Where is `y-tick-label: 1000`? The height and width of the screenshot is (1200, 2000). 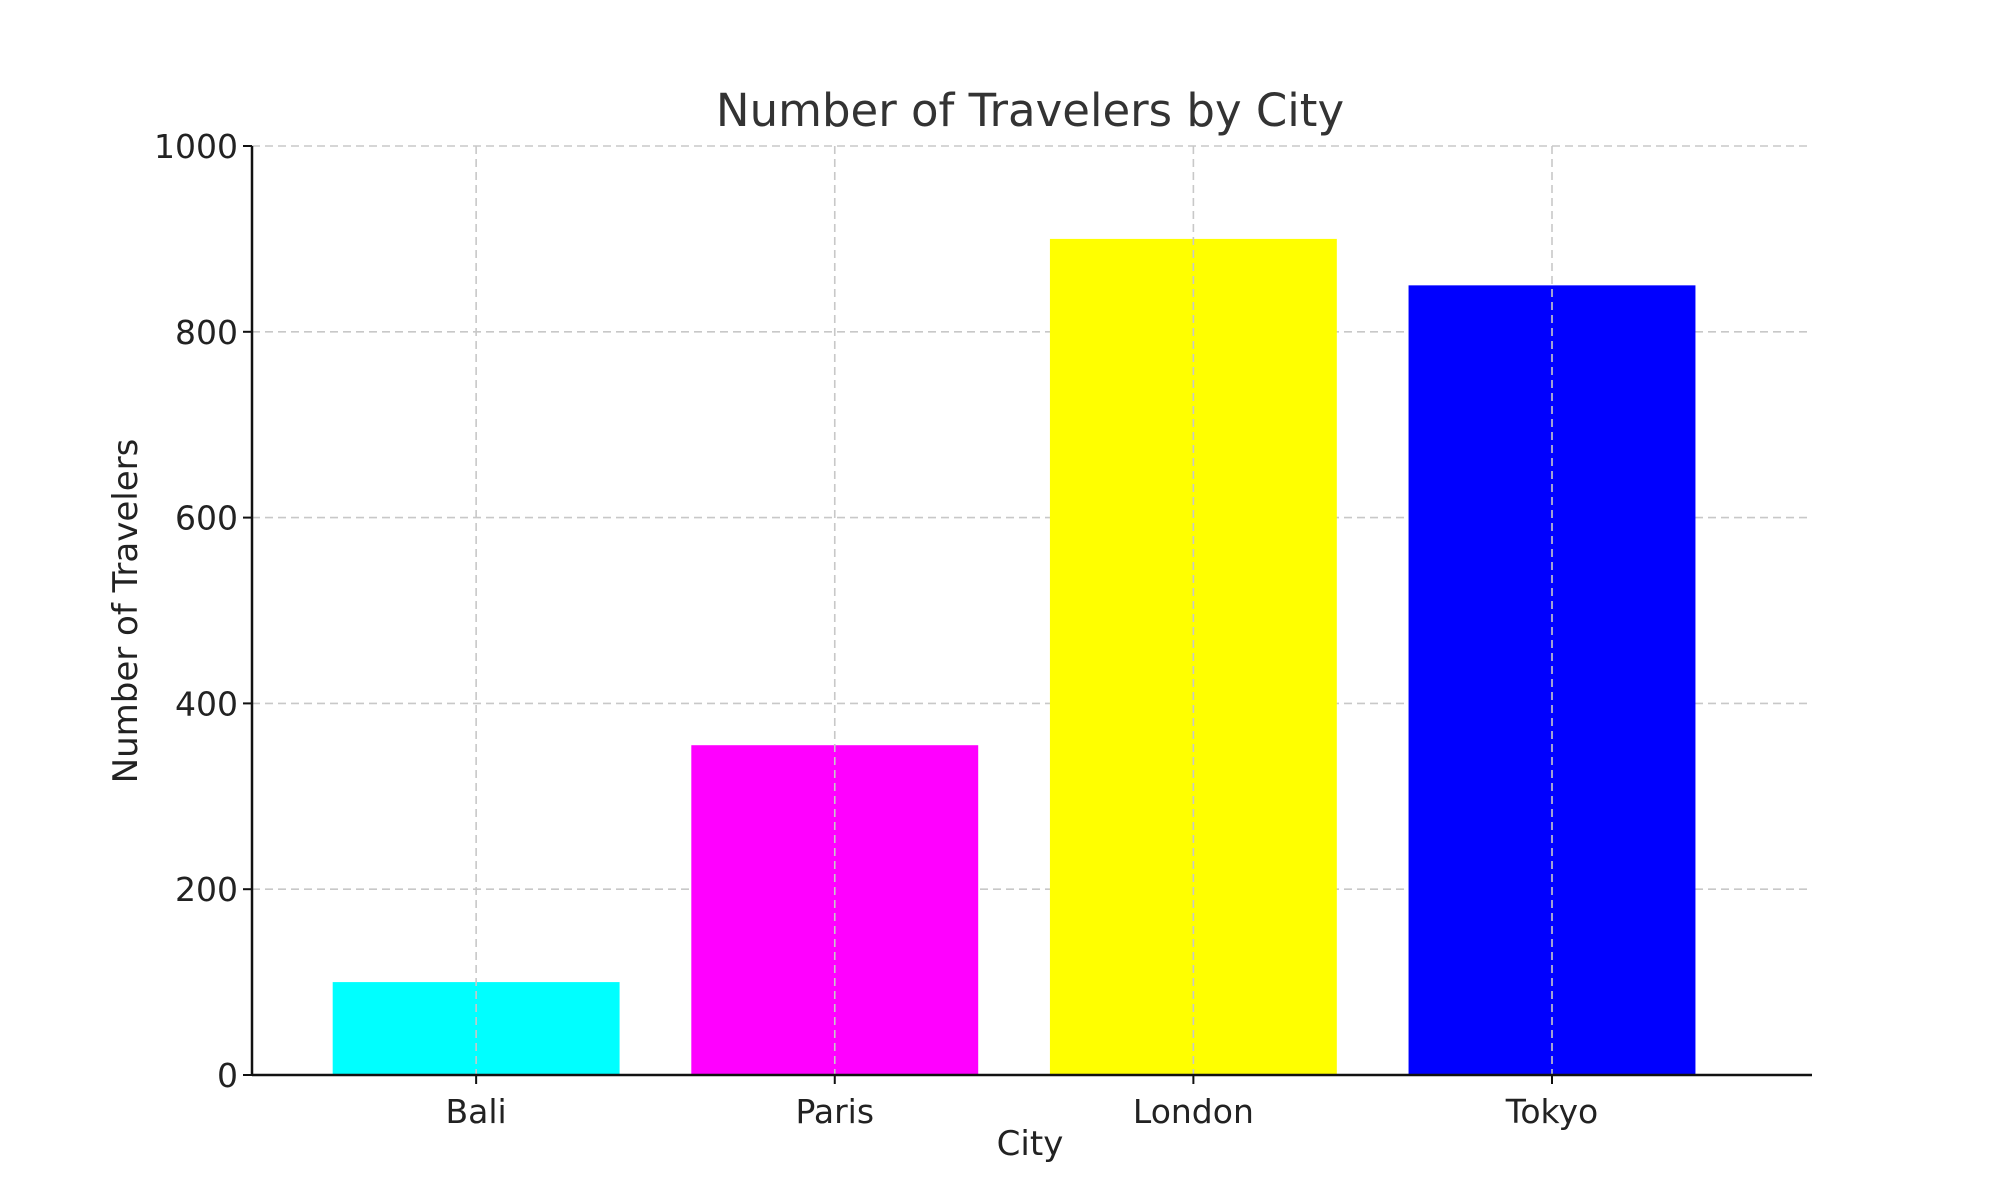 y-tick-label: 1000 is located at coordinates (196, 146).